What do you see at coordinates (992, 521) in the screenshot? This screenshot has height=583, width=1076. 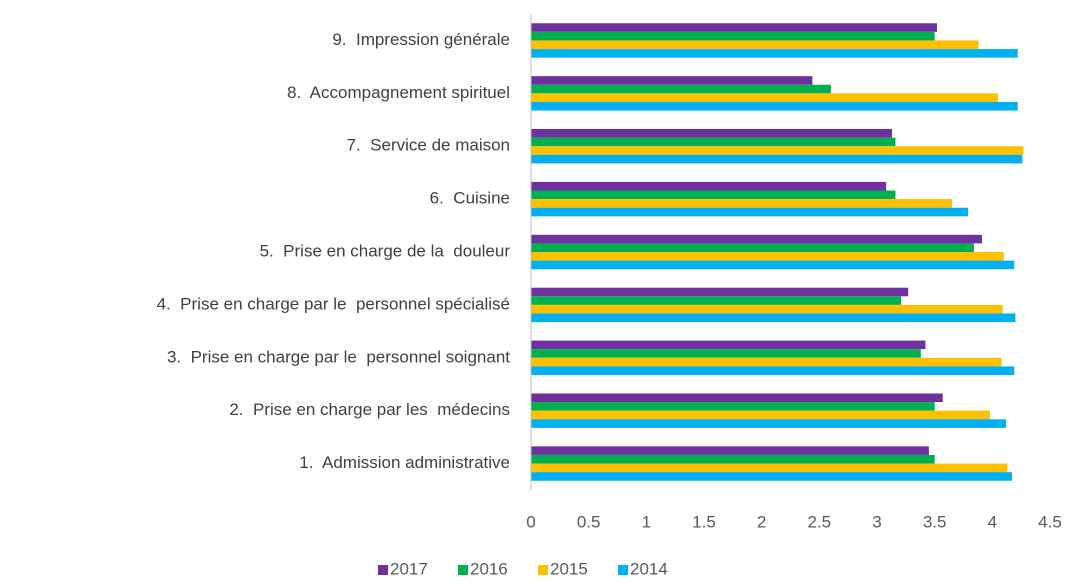 I see `x-tick-label: 4` at bounding box center [992, 521].